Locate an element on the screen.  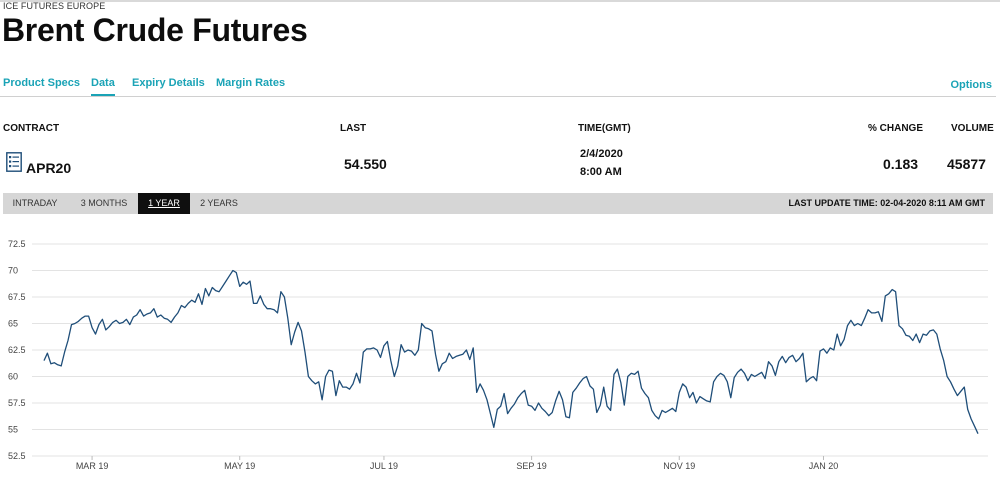
y-tick-label: 72.5 is located at coordinates (17, 244).